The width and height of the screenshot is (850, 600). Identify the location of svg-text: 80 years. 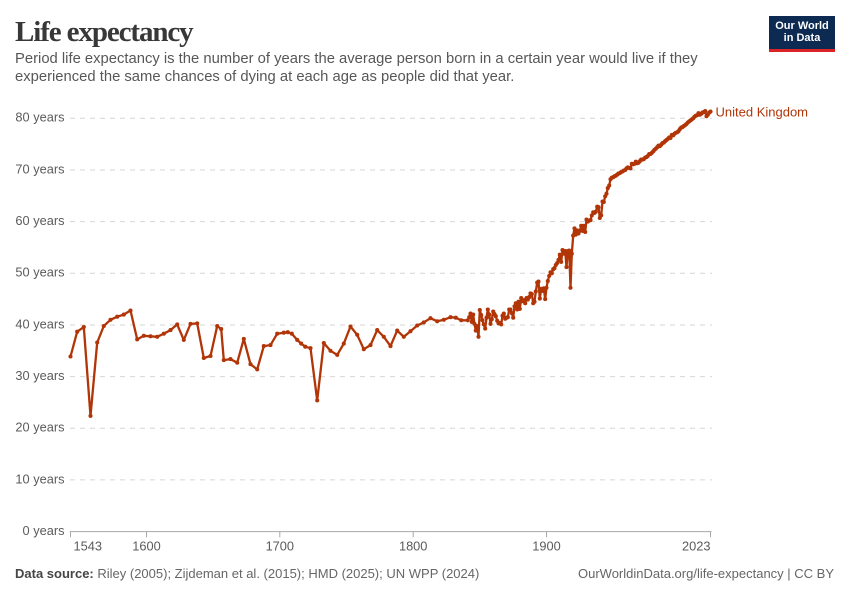
(39, 117).